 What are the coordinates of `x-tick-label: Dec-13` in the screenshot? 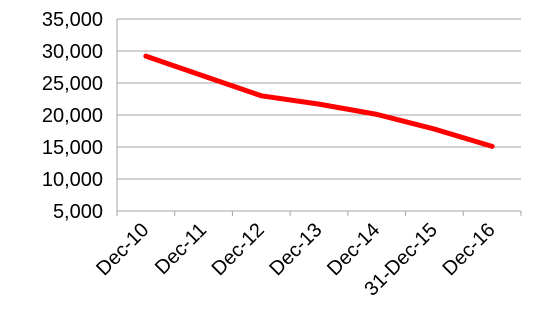 It's located at (295, 249).